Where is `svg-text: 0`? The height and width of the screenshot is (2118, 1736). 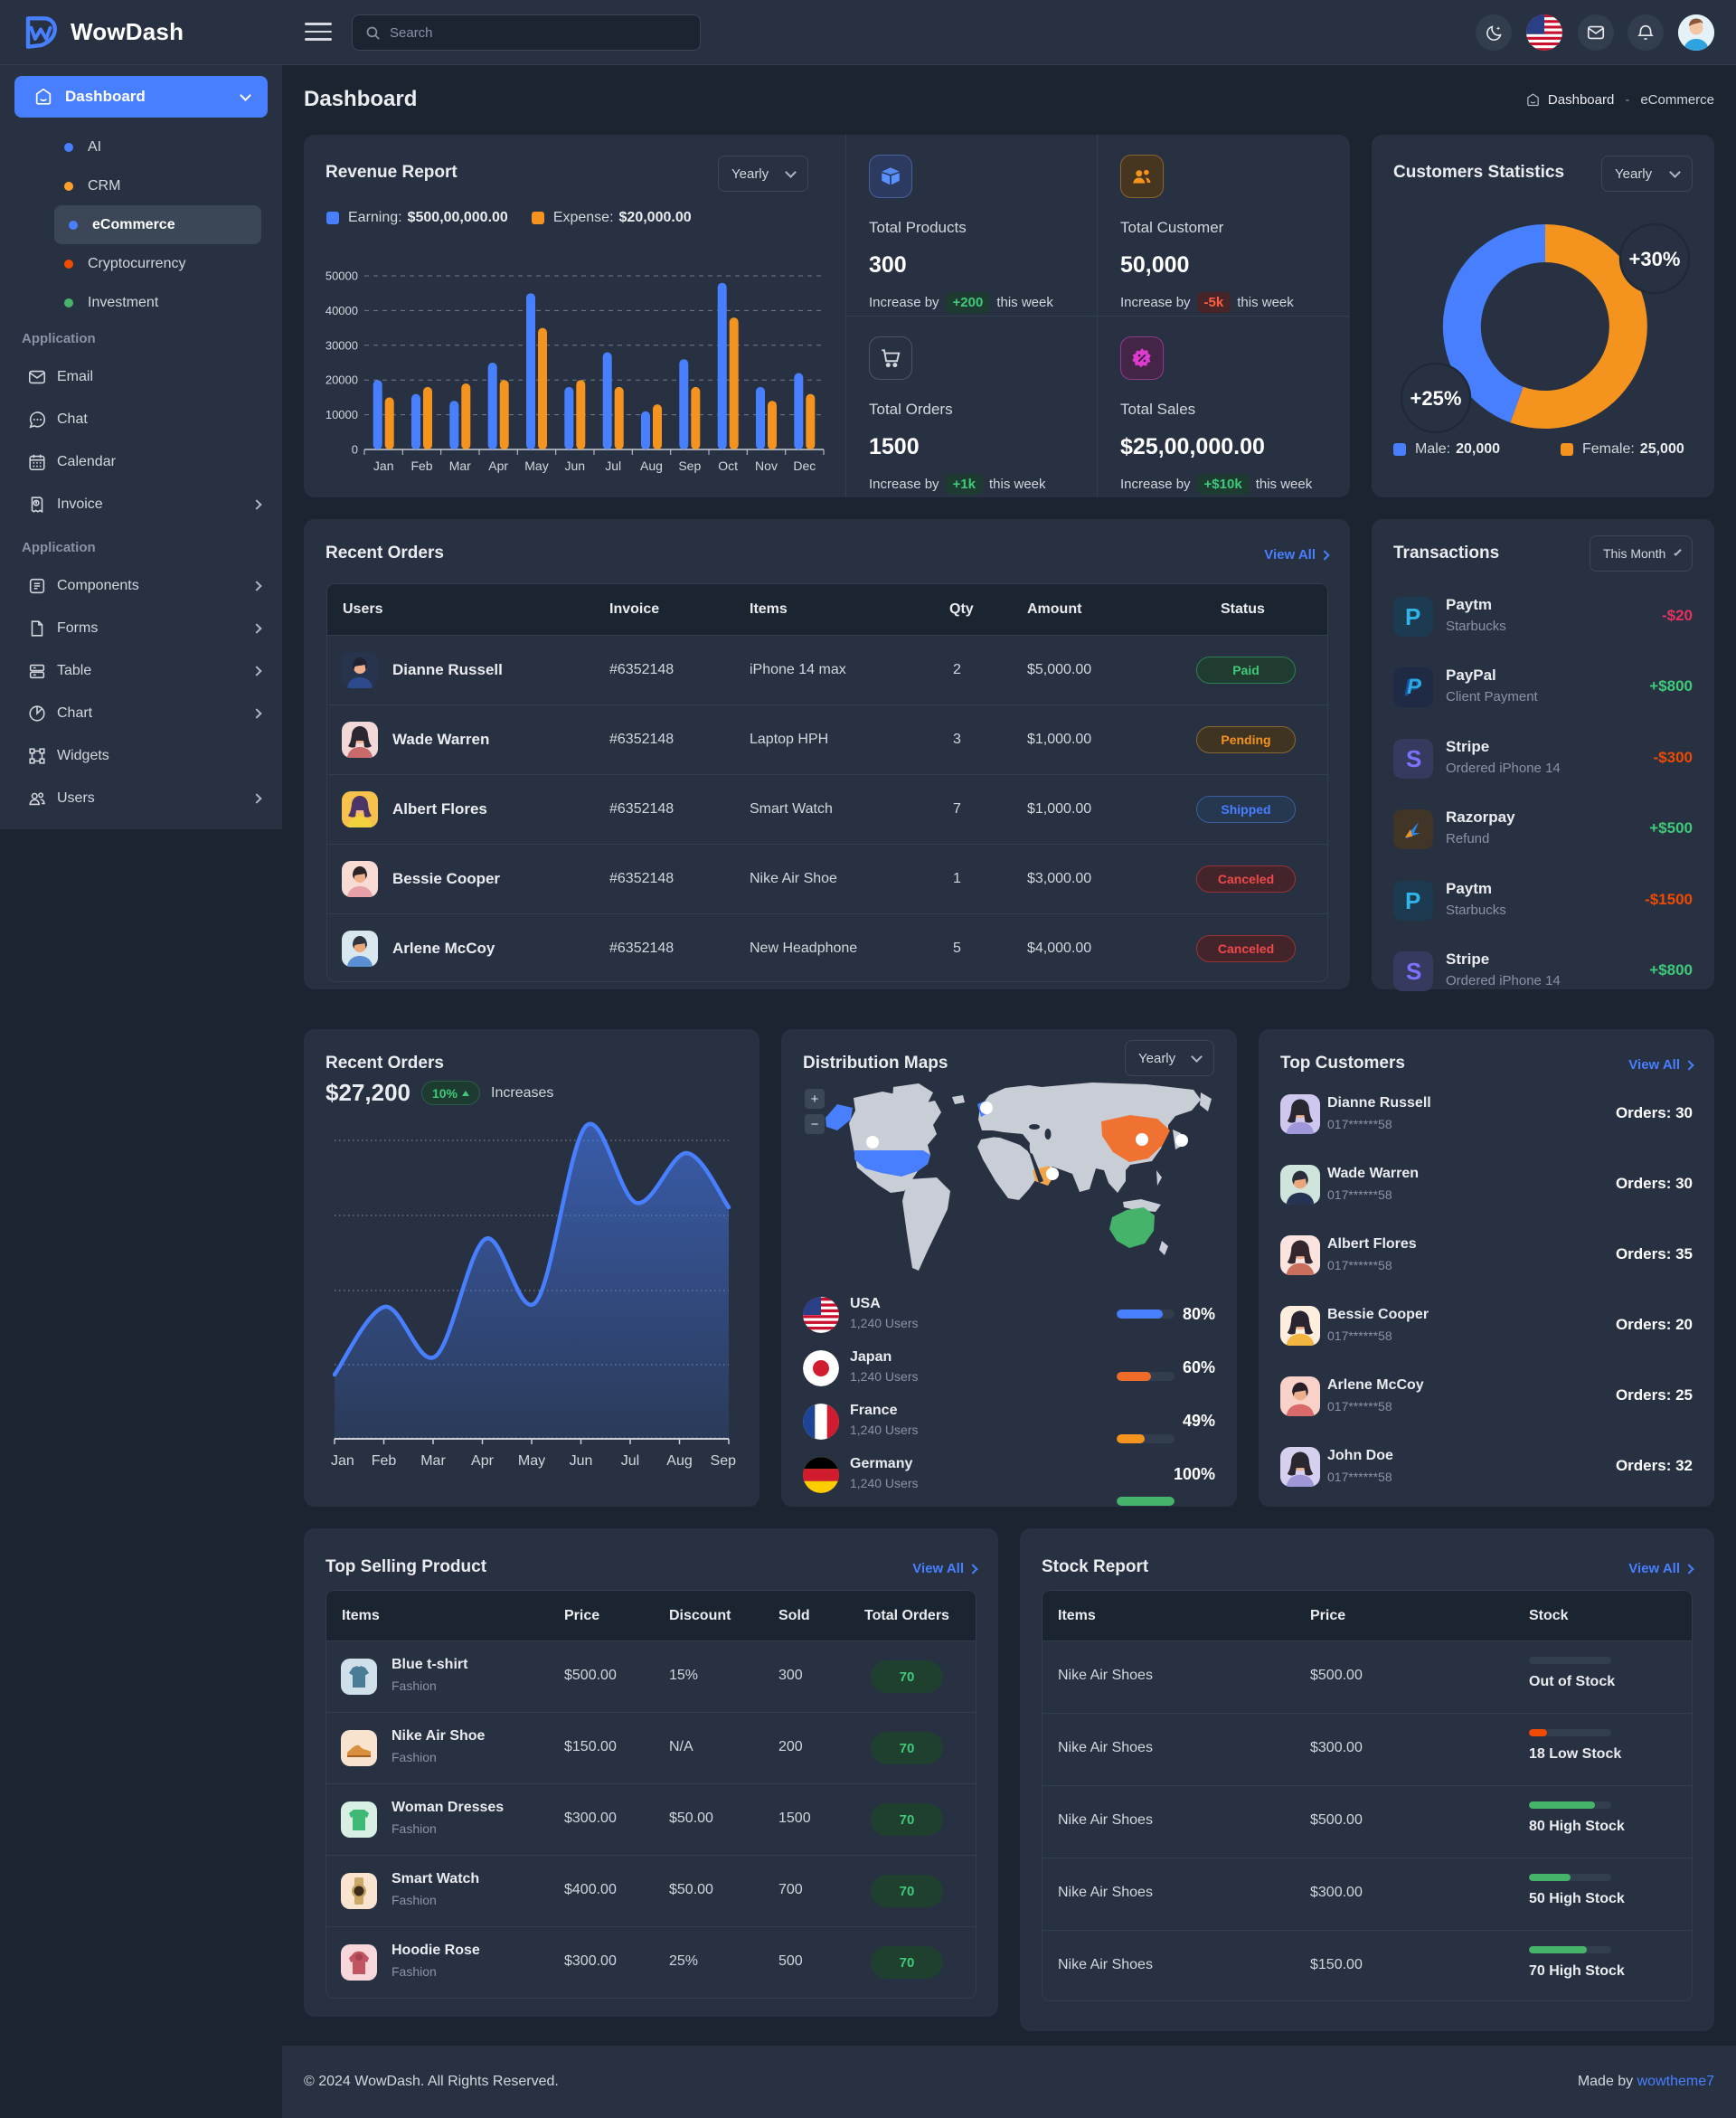 svg-text: 0 is located at coordinates (355, 450).